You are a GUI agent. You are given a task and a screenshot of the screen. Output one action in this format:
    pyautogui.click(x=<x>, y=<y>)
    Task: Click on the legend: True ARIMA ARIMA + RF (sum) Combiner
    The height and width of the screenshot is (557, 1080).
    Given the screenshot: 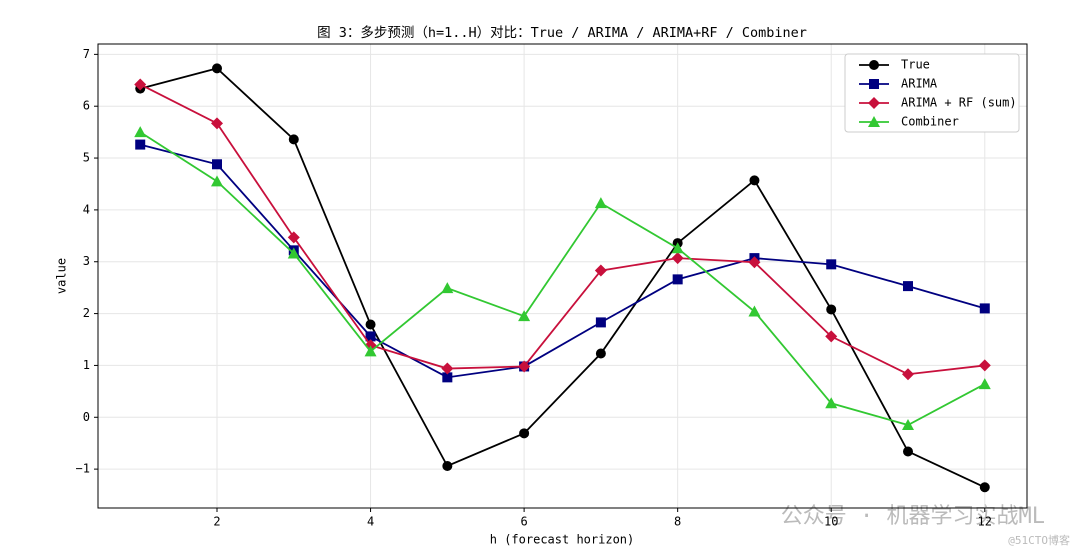 What is the action you would take?
    pyautogui.click(x=932, y=93)
    